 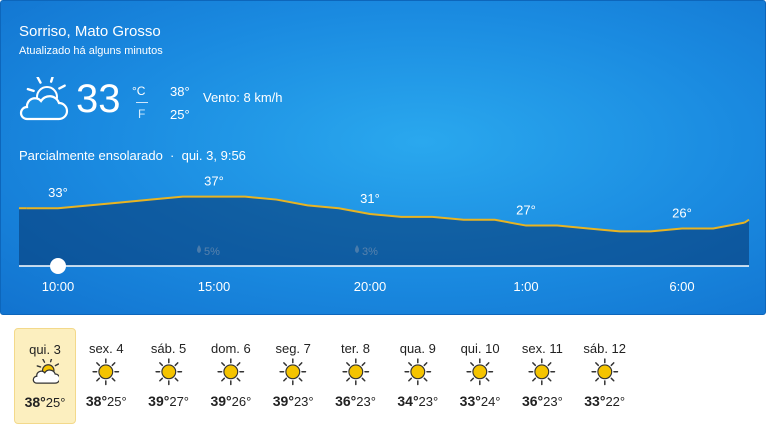 What do you see at coordinates (605, 348) in the screenshot?
I see `day-name: sáb. 12` at bounding box center [605, 348].